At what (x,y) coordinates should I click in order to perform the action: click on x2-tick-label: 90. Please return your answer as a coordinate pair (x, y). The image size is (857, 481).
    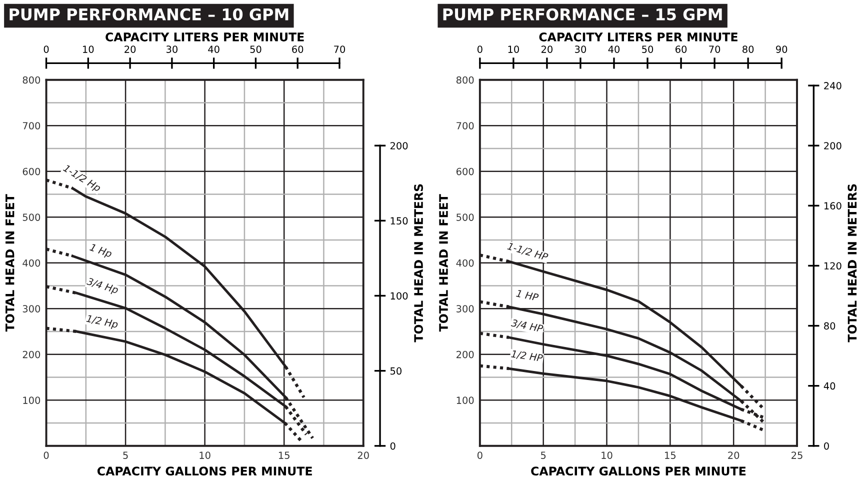
    Looking at the image, I should click on (782, 49).